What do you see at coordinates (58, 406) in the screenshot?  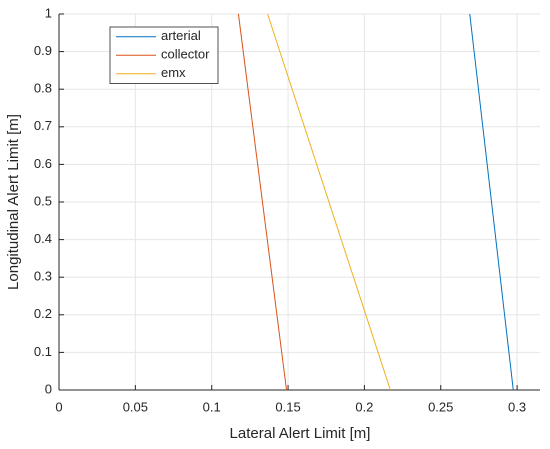 I see `x-tick-label: 0` at bounding box center [58, 406].